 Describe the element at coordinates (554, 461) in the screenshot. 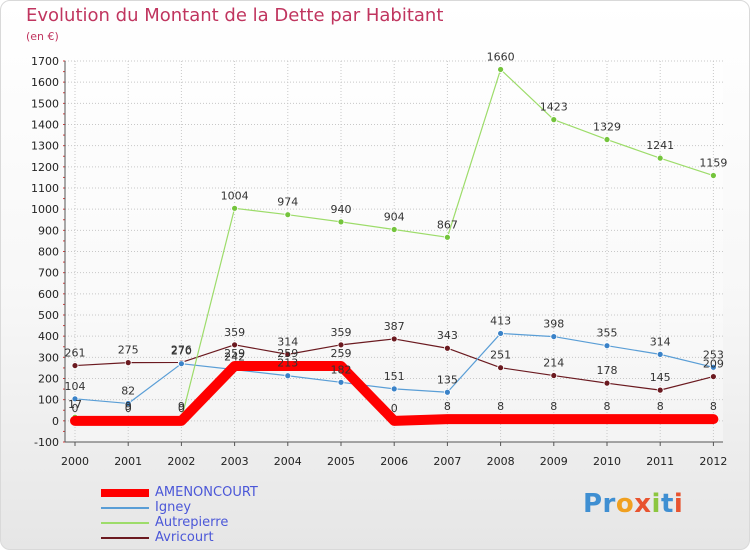

I see `x-tick-label: 2009` at that location.